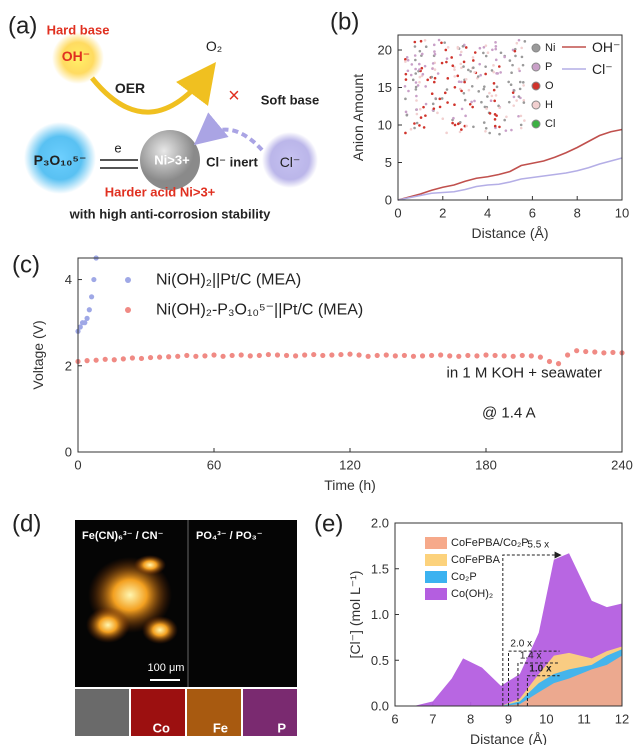  What do you see at coordinates (160, 192) in the screenshot?
I see `label: Harder acid Ni>3+` at bounding box center [160, 192].